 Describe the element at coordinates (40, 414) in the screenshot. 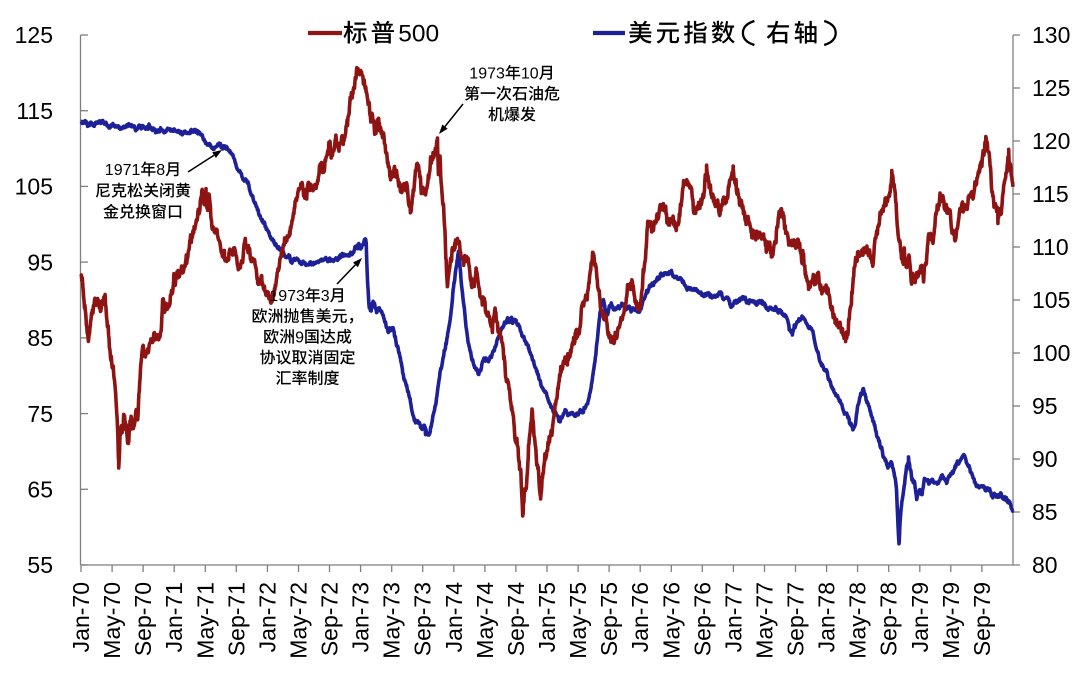

I see `svg-text: 75` at that location.